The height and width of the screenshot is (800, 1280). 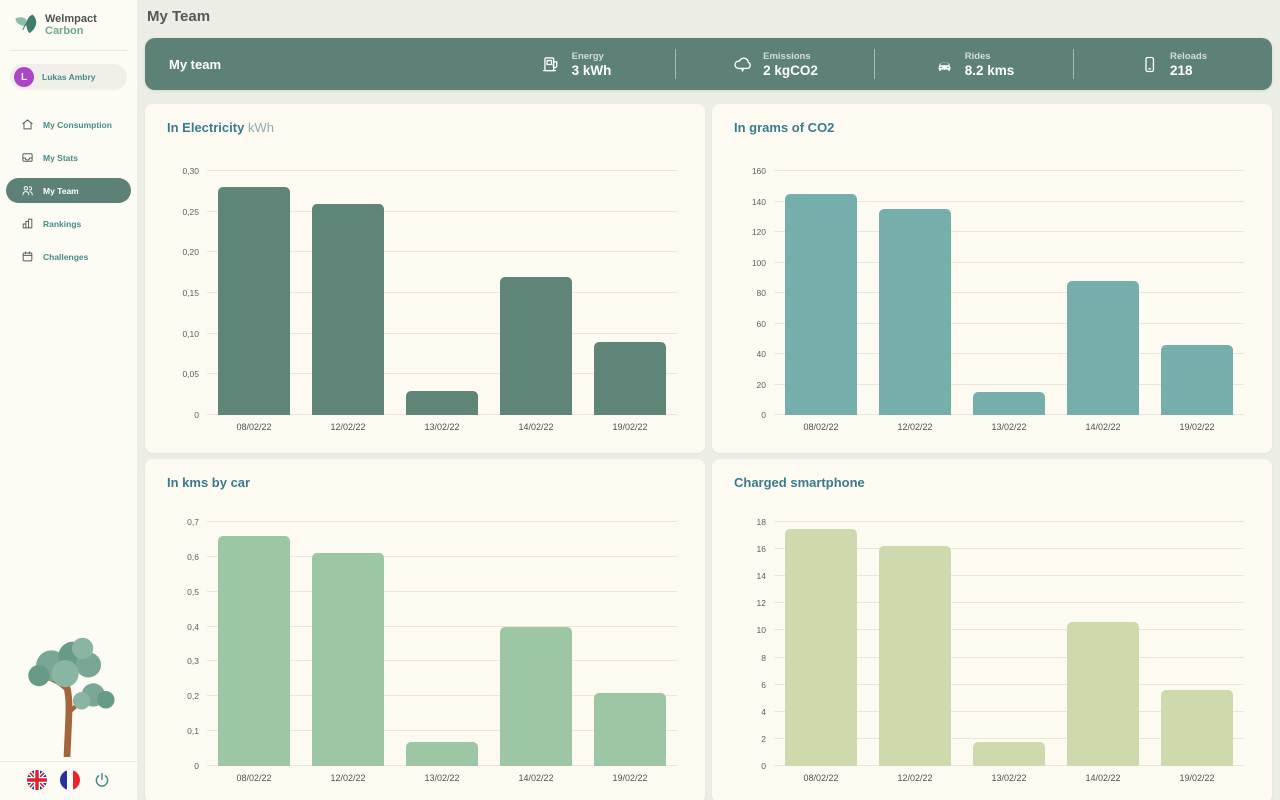 What do you see at coordinates (761, 522) in the screenshot?
I see `y-tick-label: 18` at bounding box center [761, 522].